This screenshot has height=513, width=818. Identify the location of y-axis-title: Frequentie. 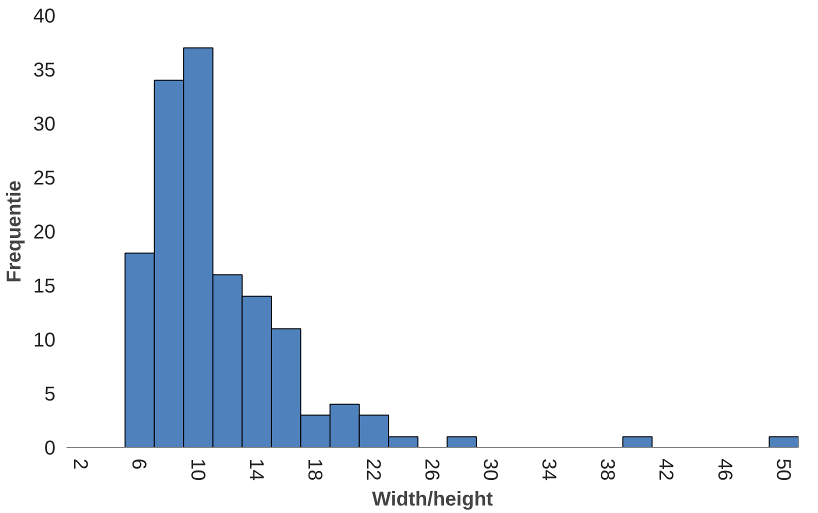
(14, 231).